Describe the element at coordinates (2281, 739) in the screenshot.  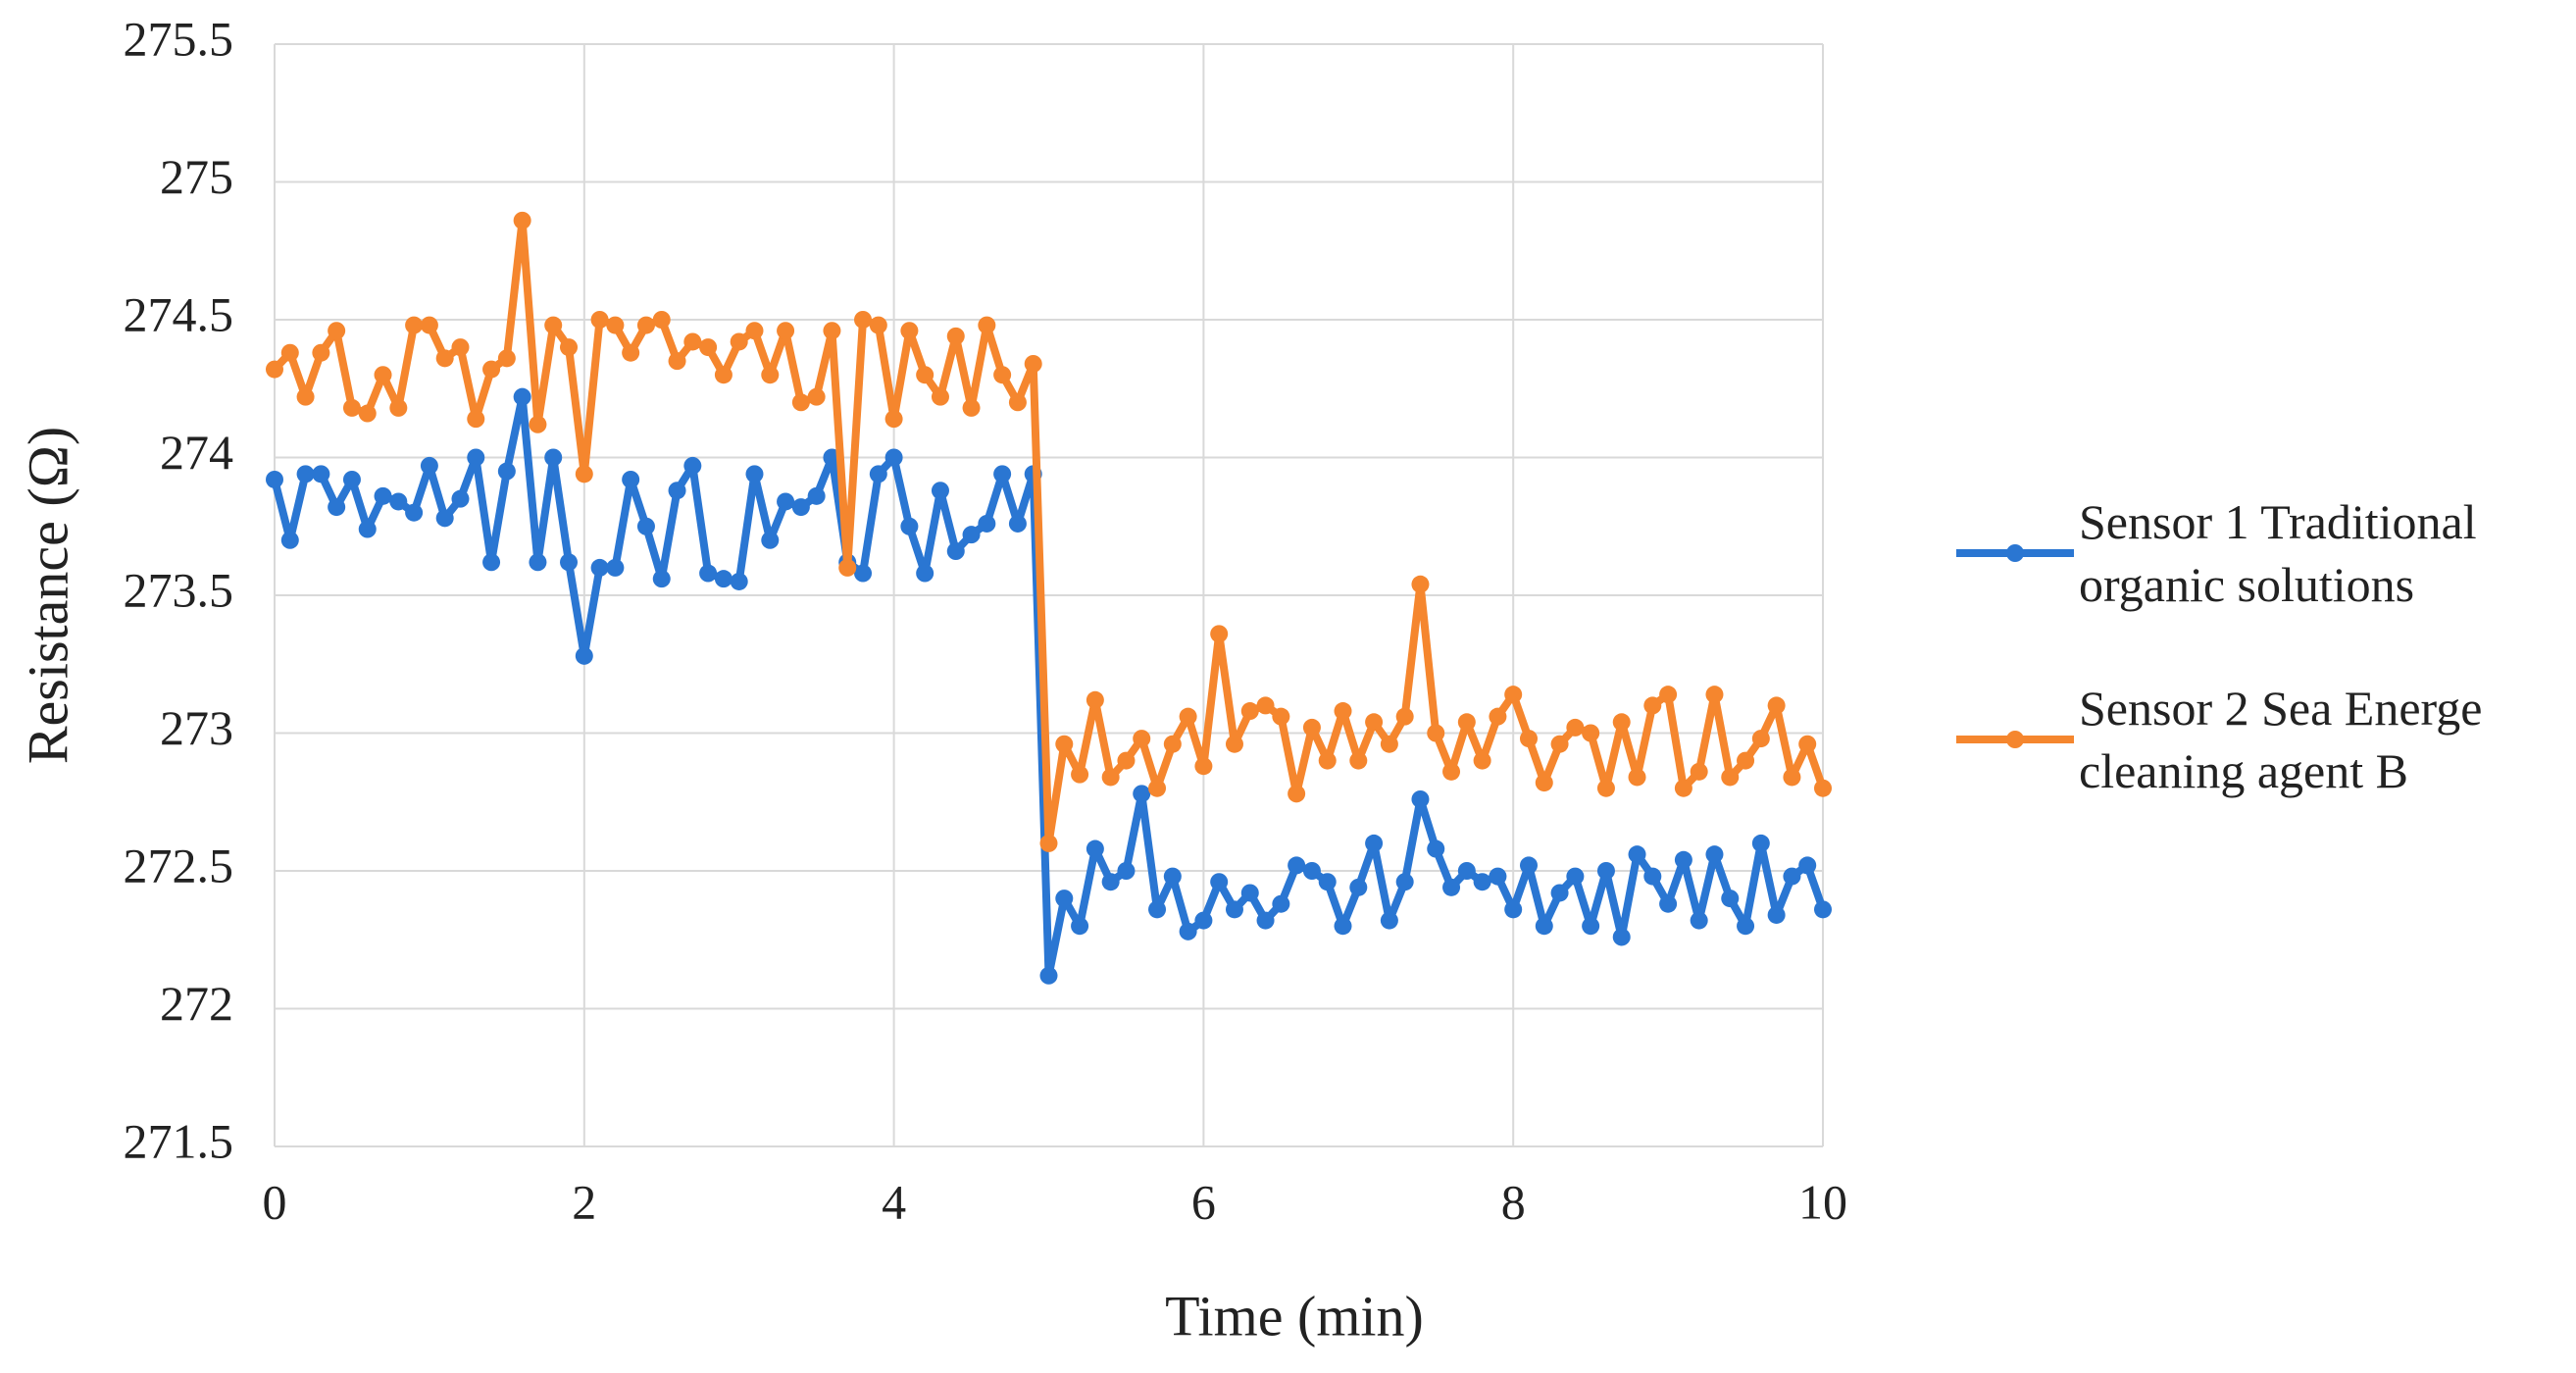
I see `legend-label: Sensor 2 Sea Energe cleaning agent B` at that location.